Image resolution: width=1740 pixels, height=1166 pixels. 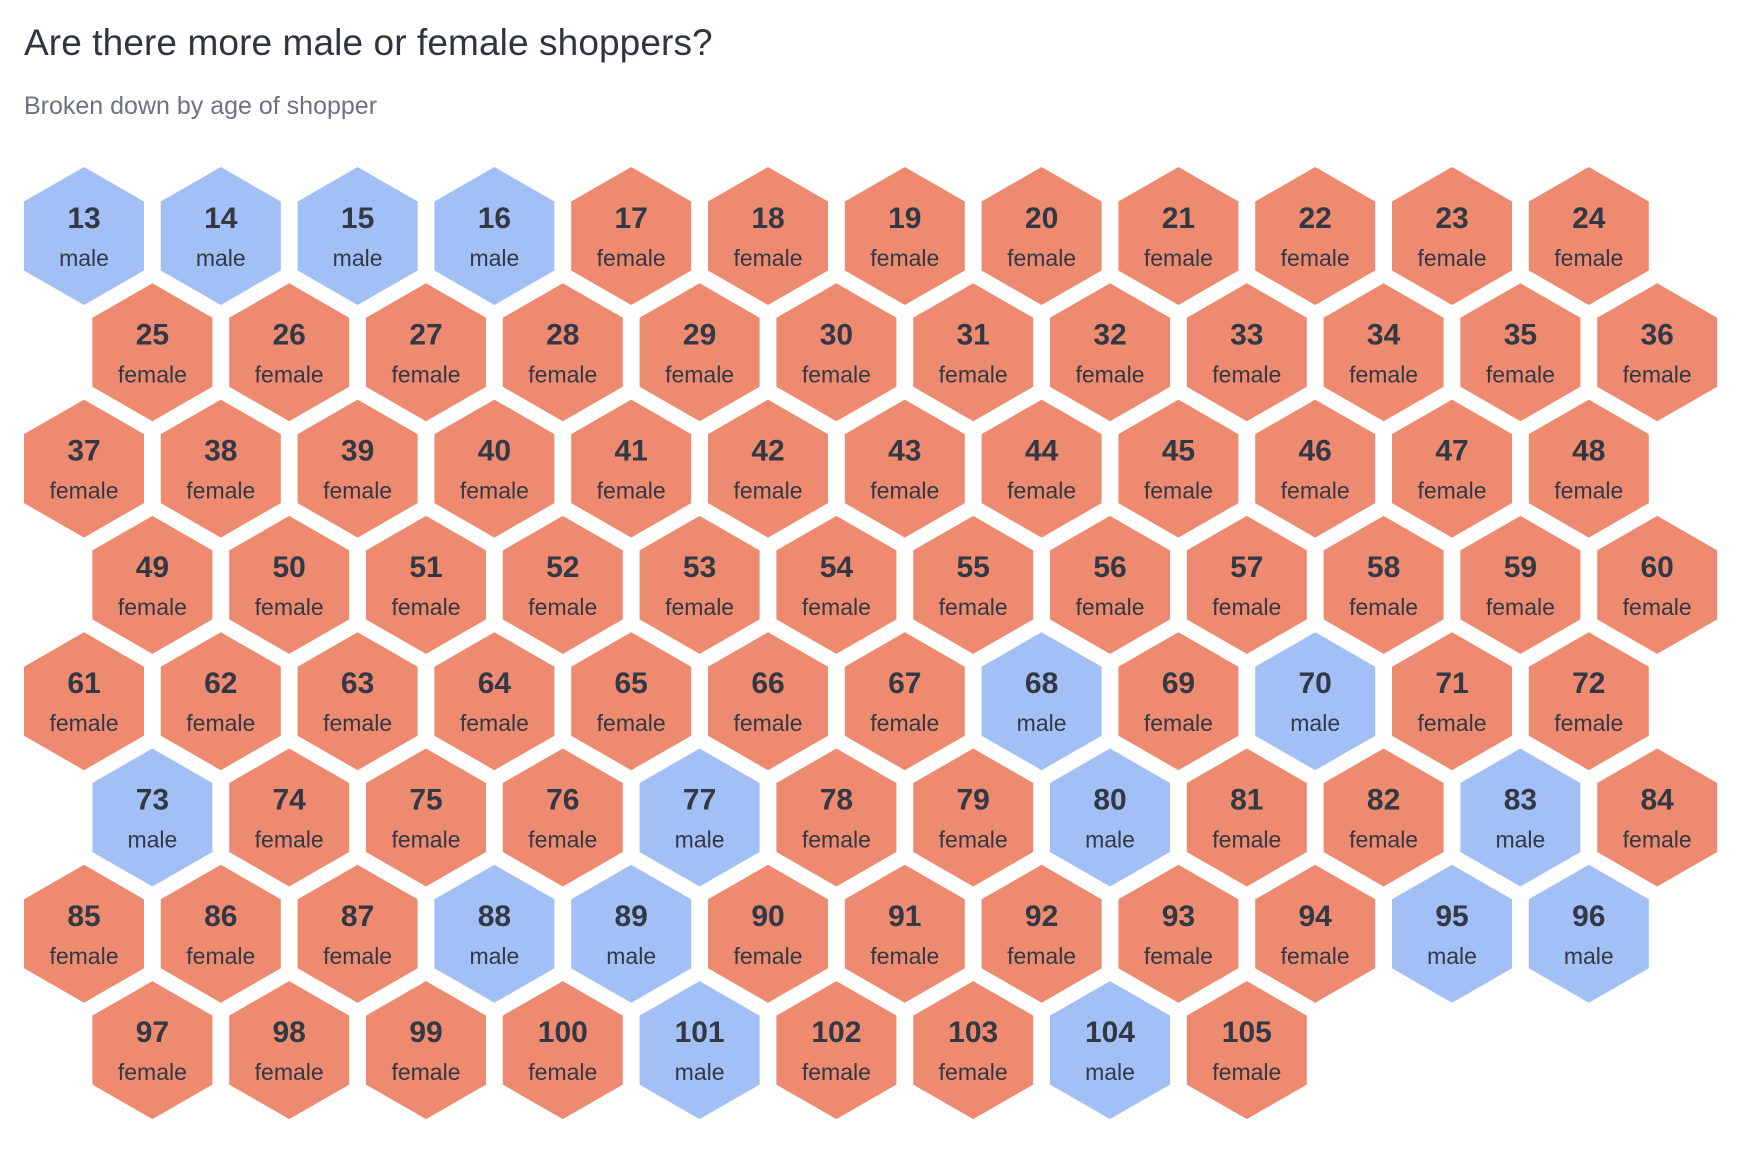 What do you see at coordinates (1041, 218) in the screenshot?
I see `hex-age-label: 20` at bounding box center [1041, 218].